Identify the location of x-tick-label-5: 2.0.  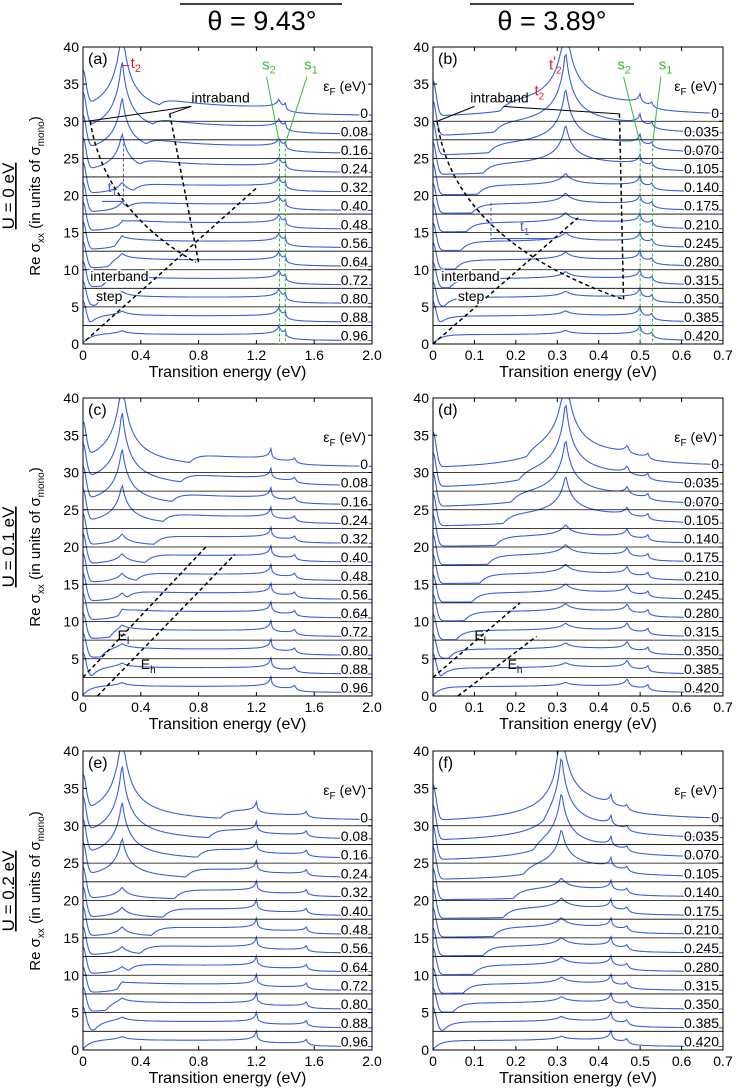
(372, 355).